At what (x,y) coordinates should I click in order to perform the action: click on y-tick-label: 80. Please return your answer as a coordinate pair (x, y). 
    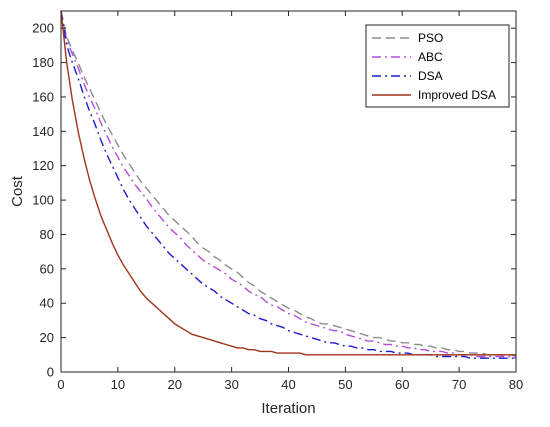
    Looking at the image, I should click on (47, 234).